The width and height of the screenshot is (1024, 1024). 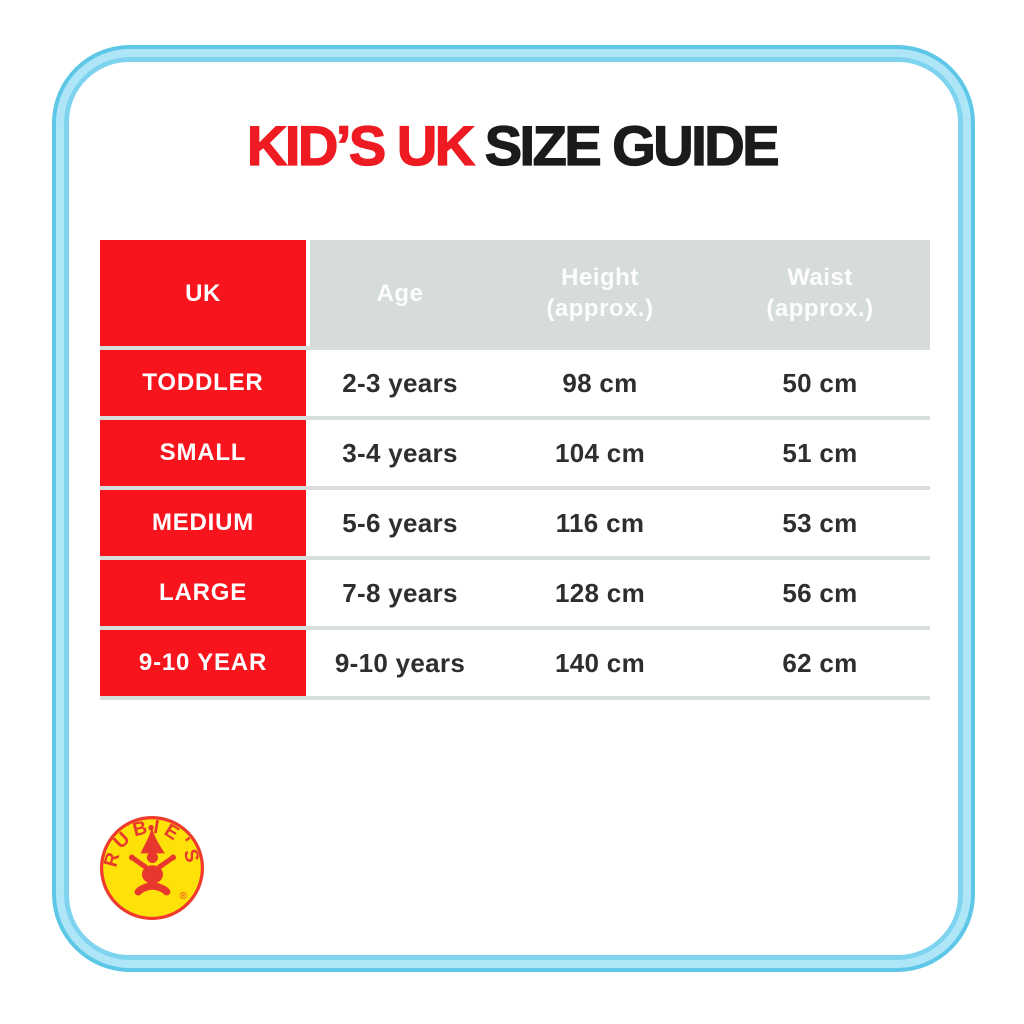 I want to click on size-label-cell: 9-10 YEAR, so click(x=205, y=663).